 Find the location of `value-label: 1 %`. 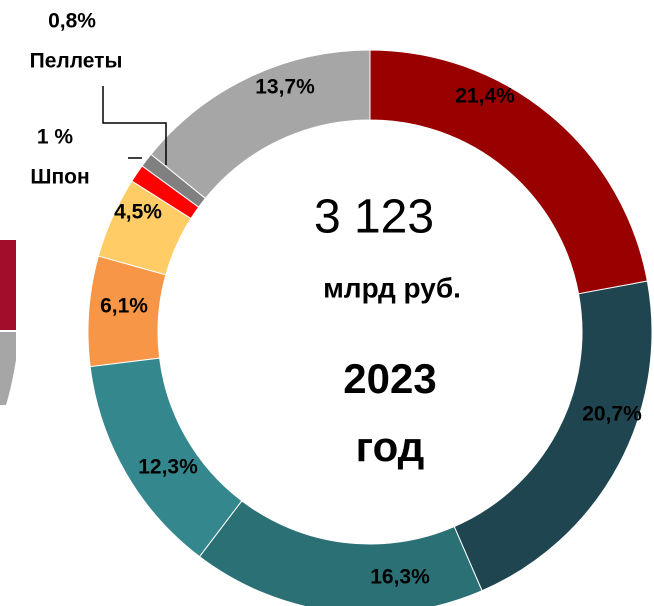

value-label: 1 % is located at coordinates (55, 137).